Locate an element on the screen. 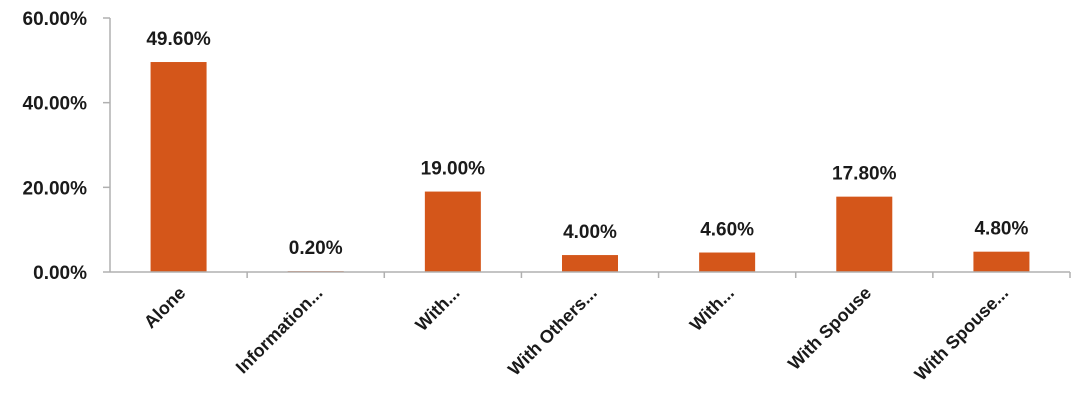 The image size is (1081, 398). data-label: 4.80% is located at coordinates (1001, 229).